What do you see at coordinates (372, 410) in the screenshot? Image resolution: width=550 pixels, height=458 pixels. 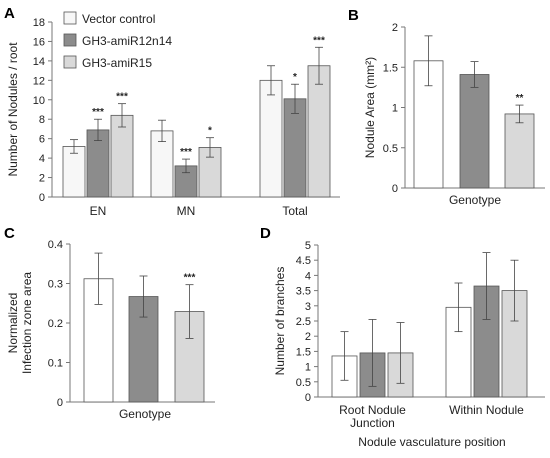 I see `panel-d-category-label: Root Nodule` at bounding box center [372, 410].